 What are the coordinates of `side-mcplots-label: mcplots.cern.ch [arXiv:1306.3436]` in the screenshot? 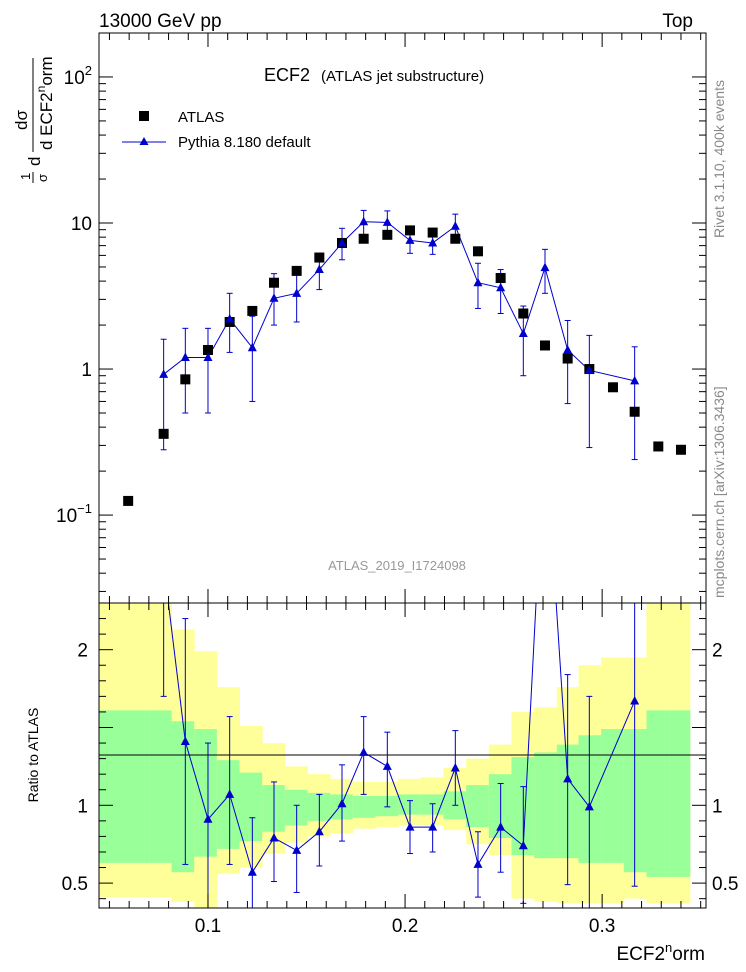 It's located at (719, 492).